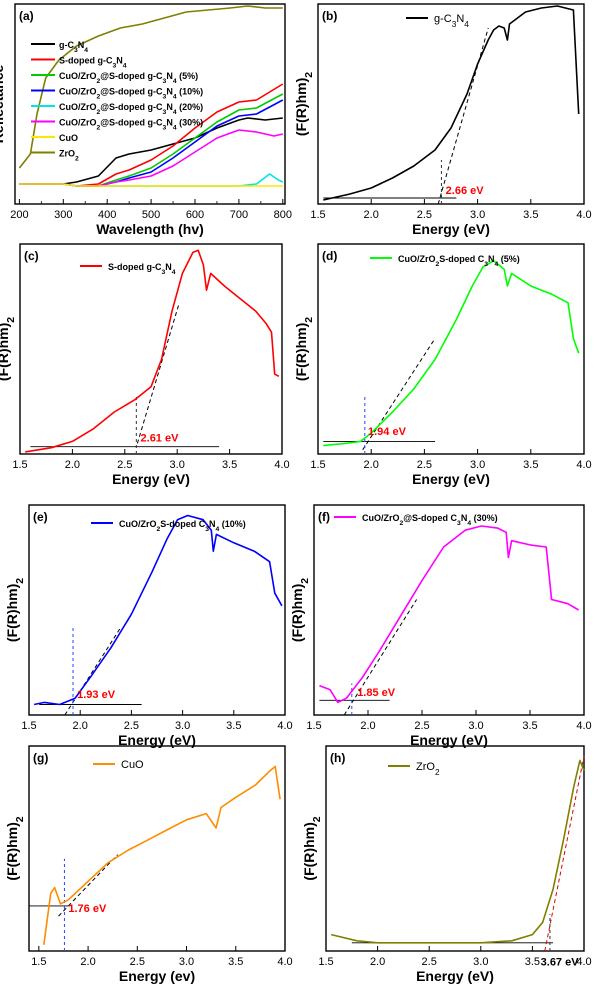  I want to click on legend-entry: S-doped g-C3N4, so click(142, 269).